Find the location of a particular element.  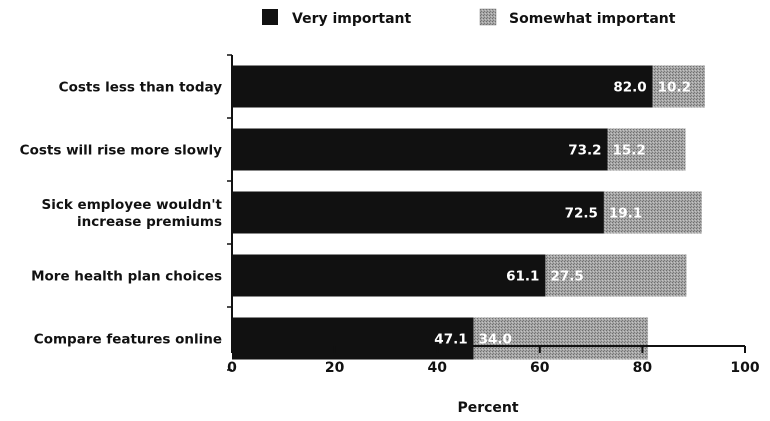

bar-somewhat-important-more-health-plan-choices is located at coordinates (616, 275).